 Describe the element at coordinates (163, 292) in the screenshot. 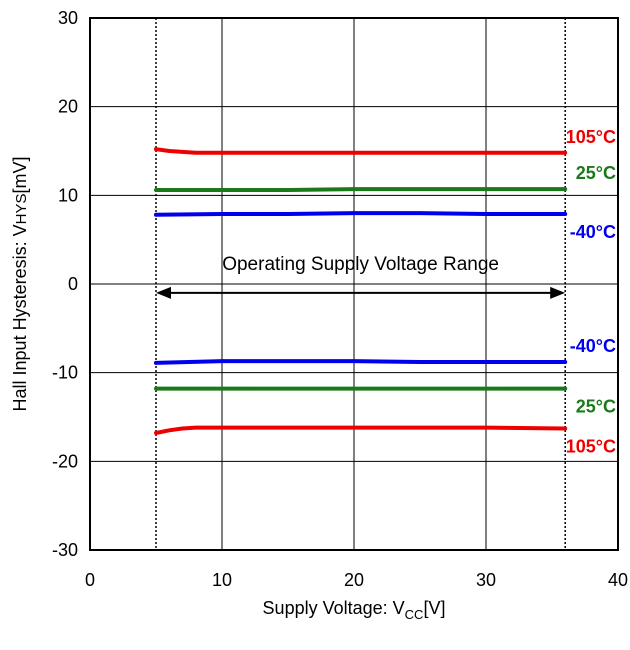

I see `arrowhead-left` at that location.